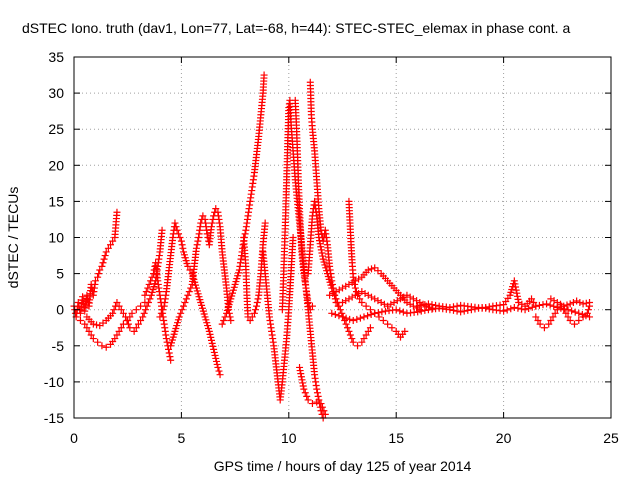 This screenshot has width=640, height=480. Describe the element at coordinates (54, 418) in the screenshot. I see `y-tick-label: -15` at that location.